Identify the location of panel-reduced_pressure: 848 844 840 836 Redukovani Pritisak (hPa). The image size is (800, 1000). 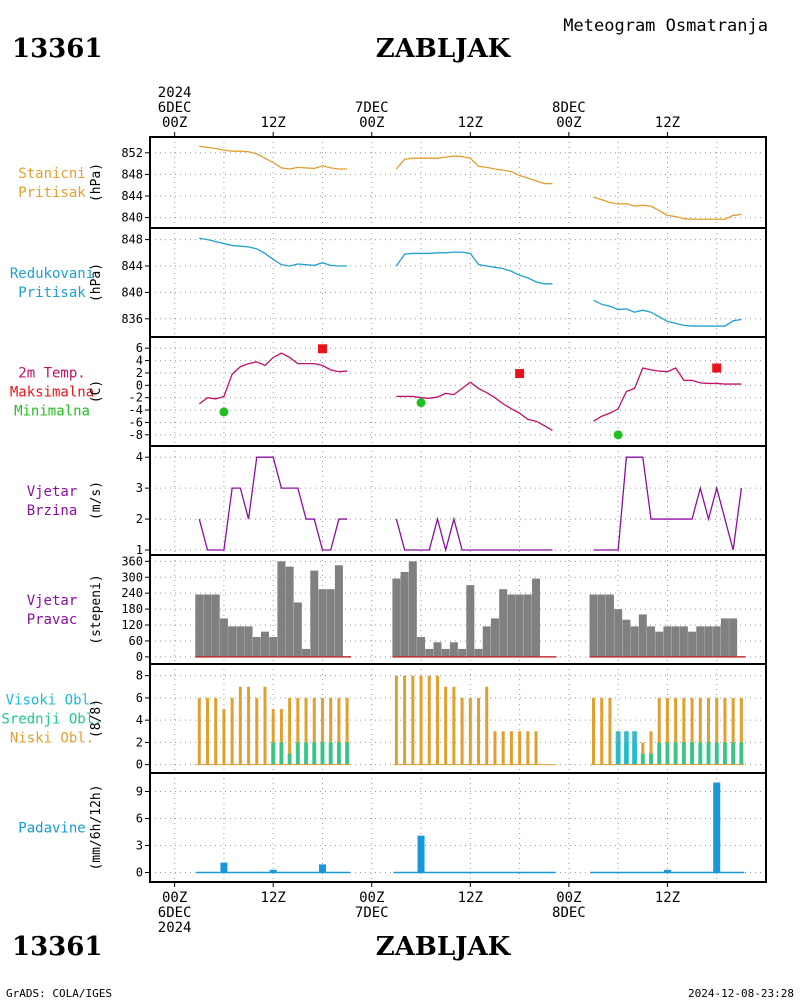
(388, 282).